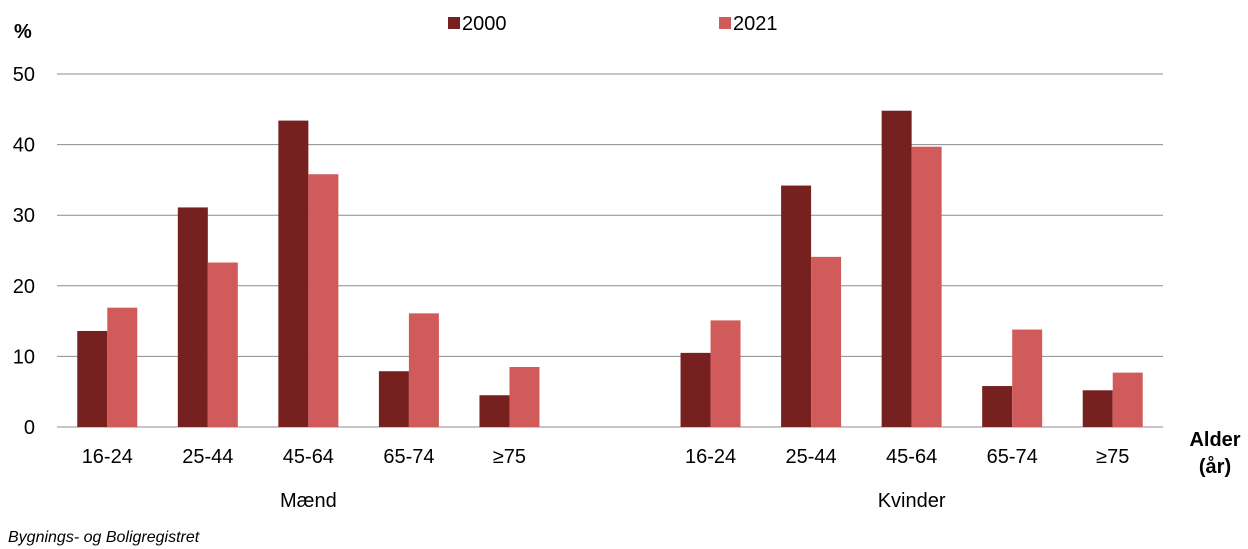 The height and width of the screenshot is (549, 1248). I want to click on x-axis-label-line2: (år), so click(1215, 466).